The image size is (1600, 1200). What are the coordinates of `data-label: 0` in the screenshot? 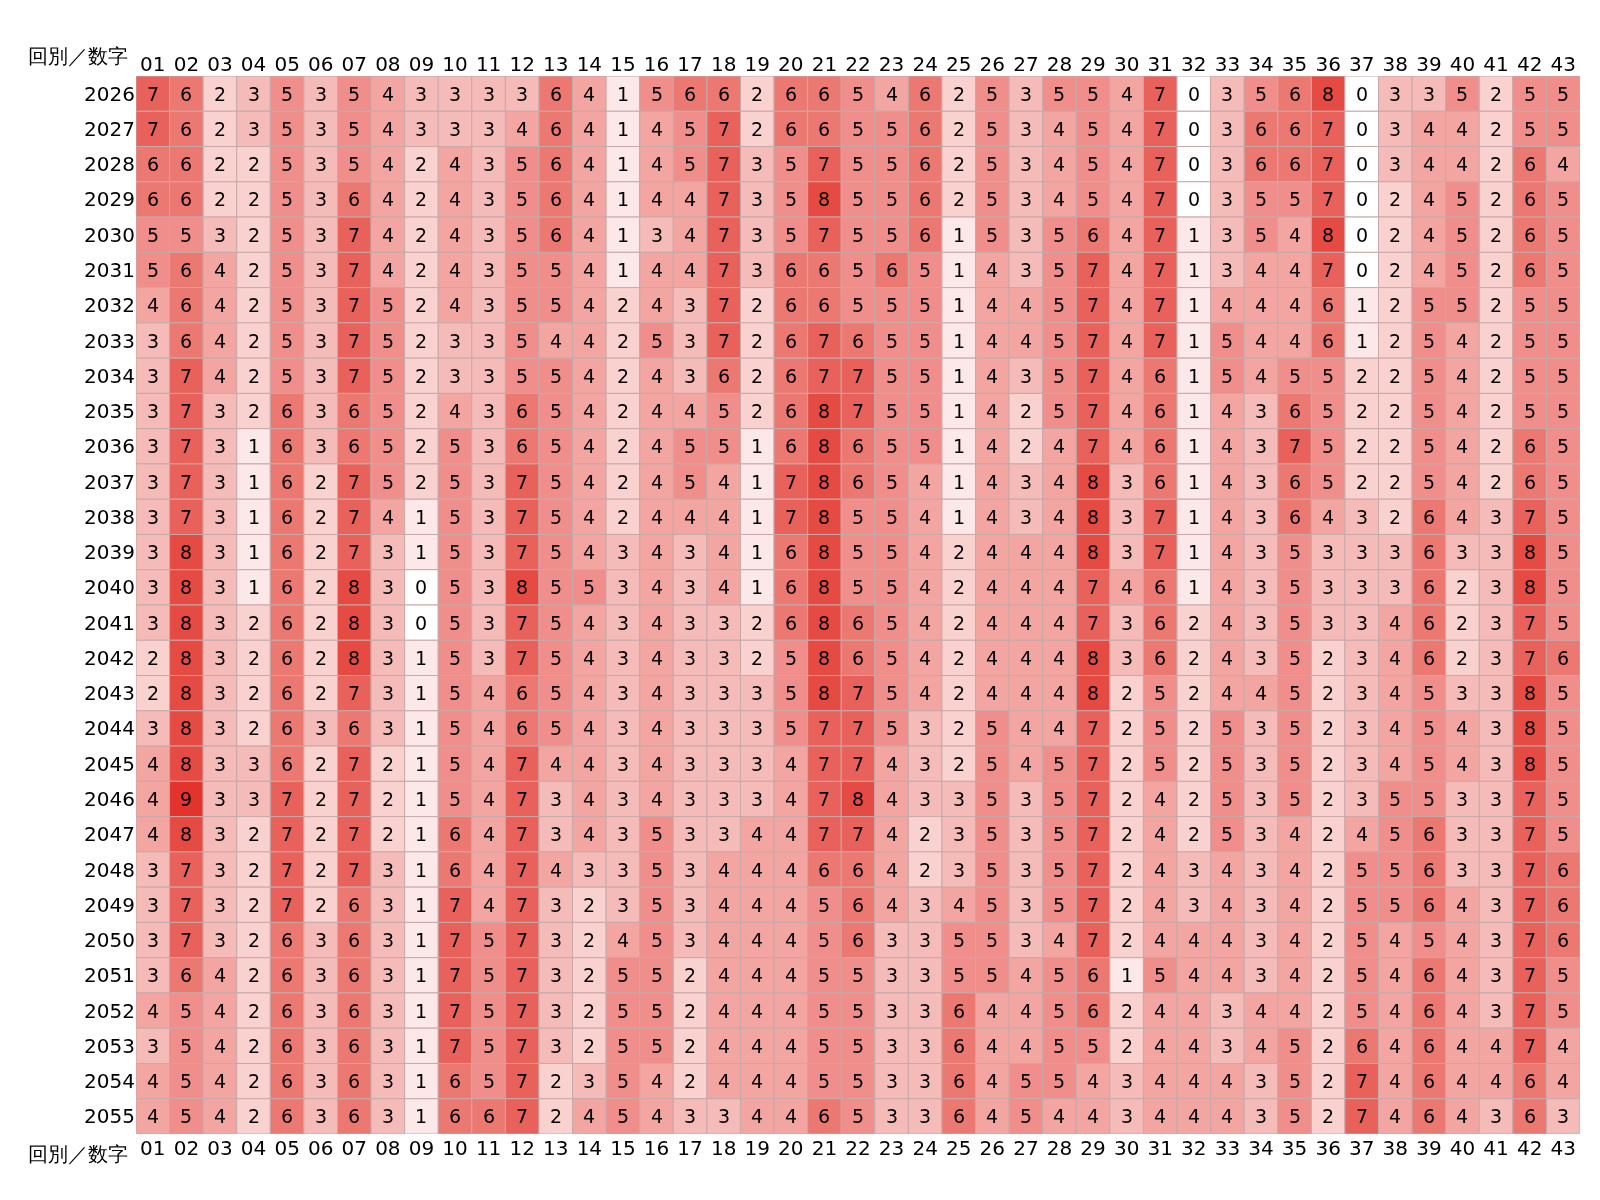 It's located at (1194, 94).